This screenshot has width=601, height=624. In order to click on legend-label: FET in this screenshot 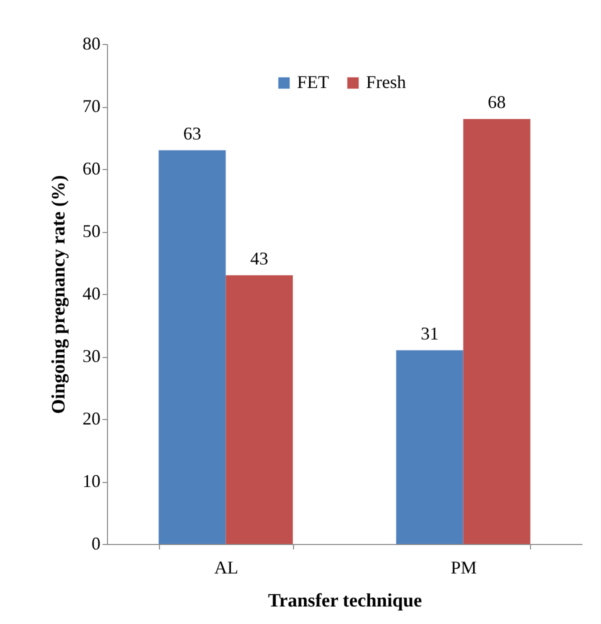, I will do `click(313, 82)`.